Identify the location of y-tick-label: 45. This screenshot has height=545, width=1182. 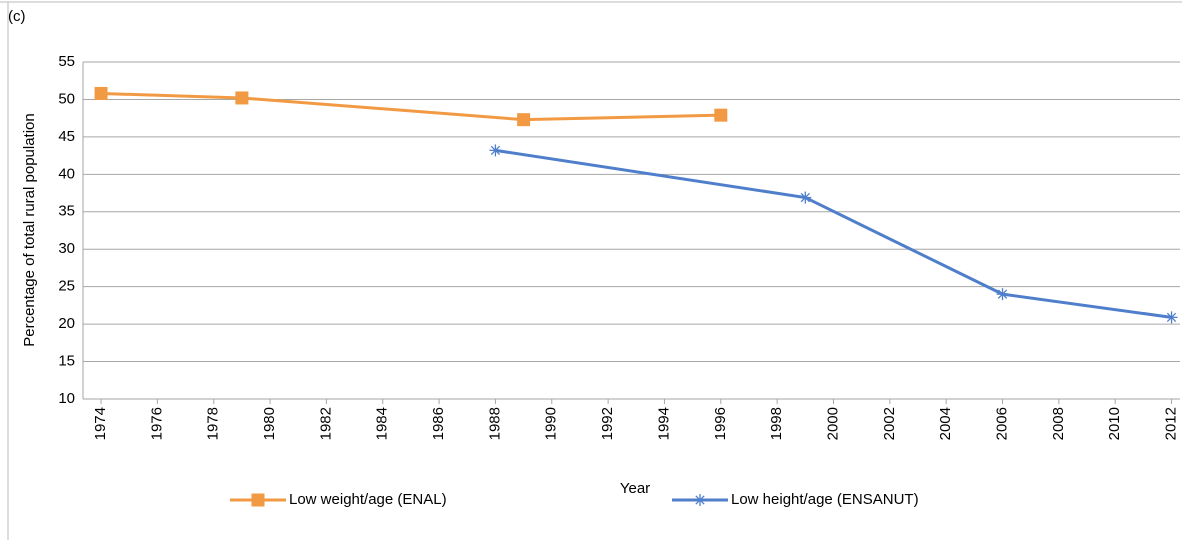
(66, 136).